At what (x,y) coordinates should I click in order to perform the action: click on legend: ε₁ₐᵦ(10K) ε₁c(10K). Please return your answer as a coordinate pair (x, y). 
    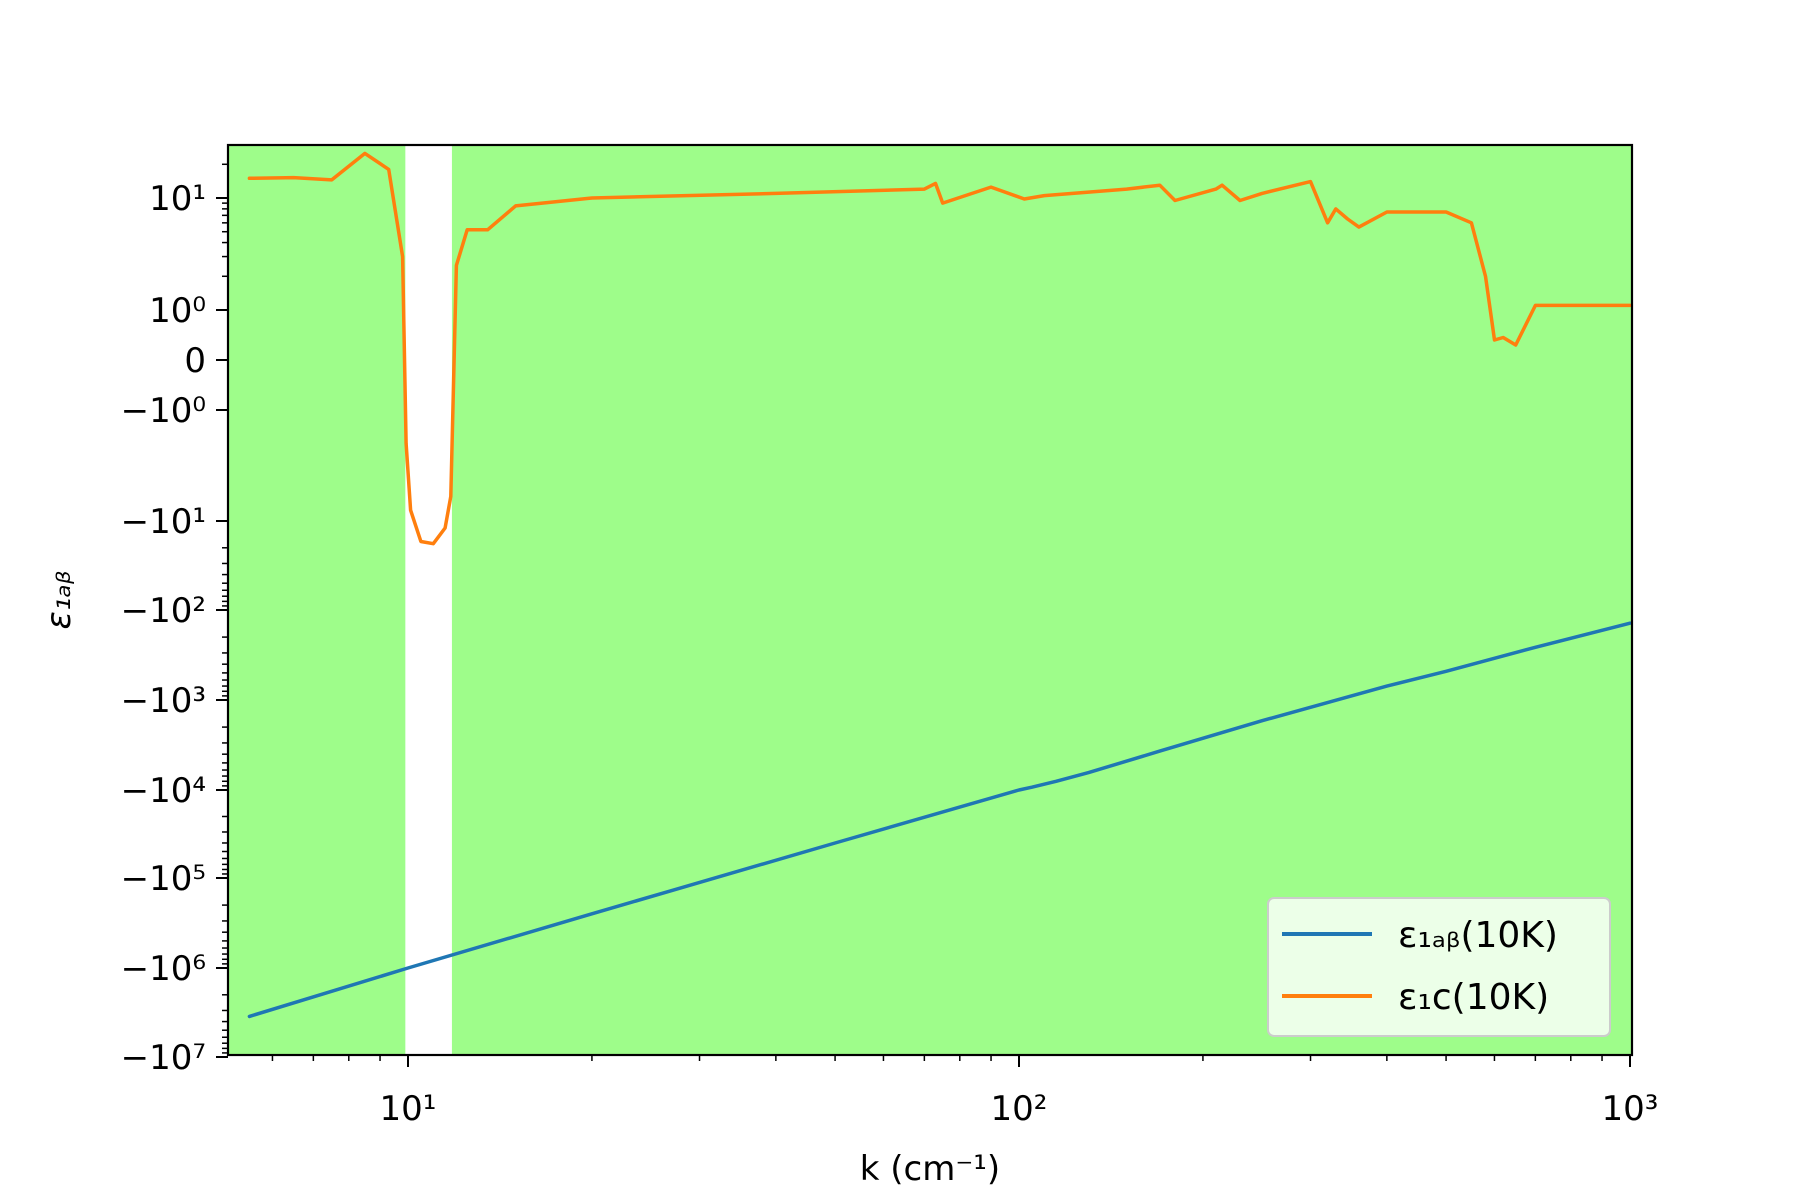
    Looking at the image, I should click on (1439, 967).